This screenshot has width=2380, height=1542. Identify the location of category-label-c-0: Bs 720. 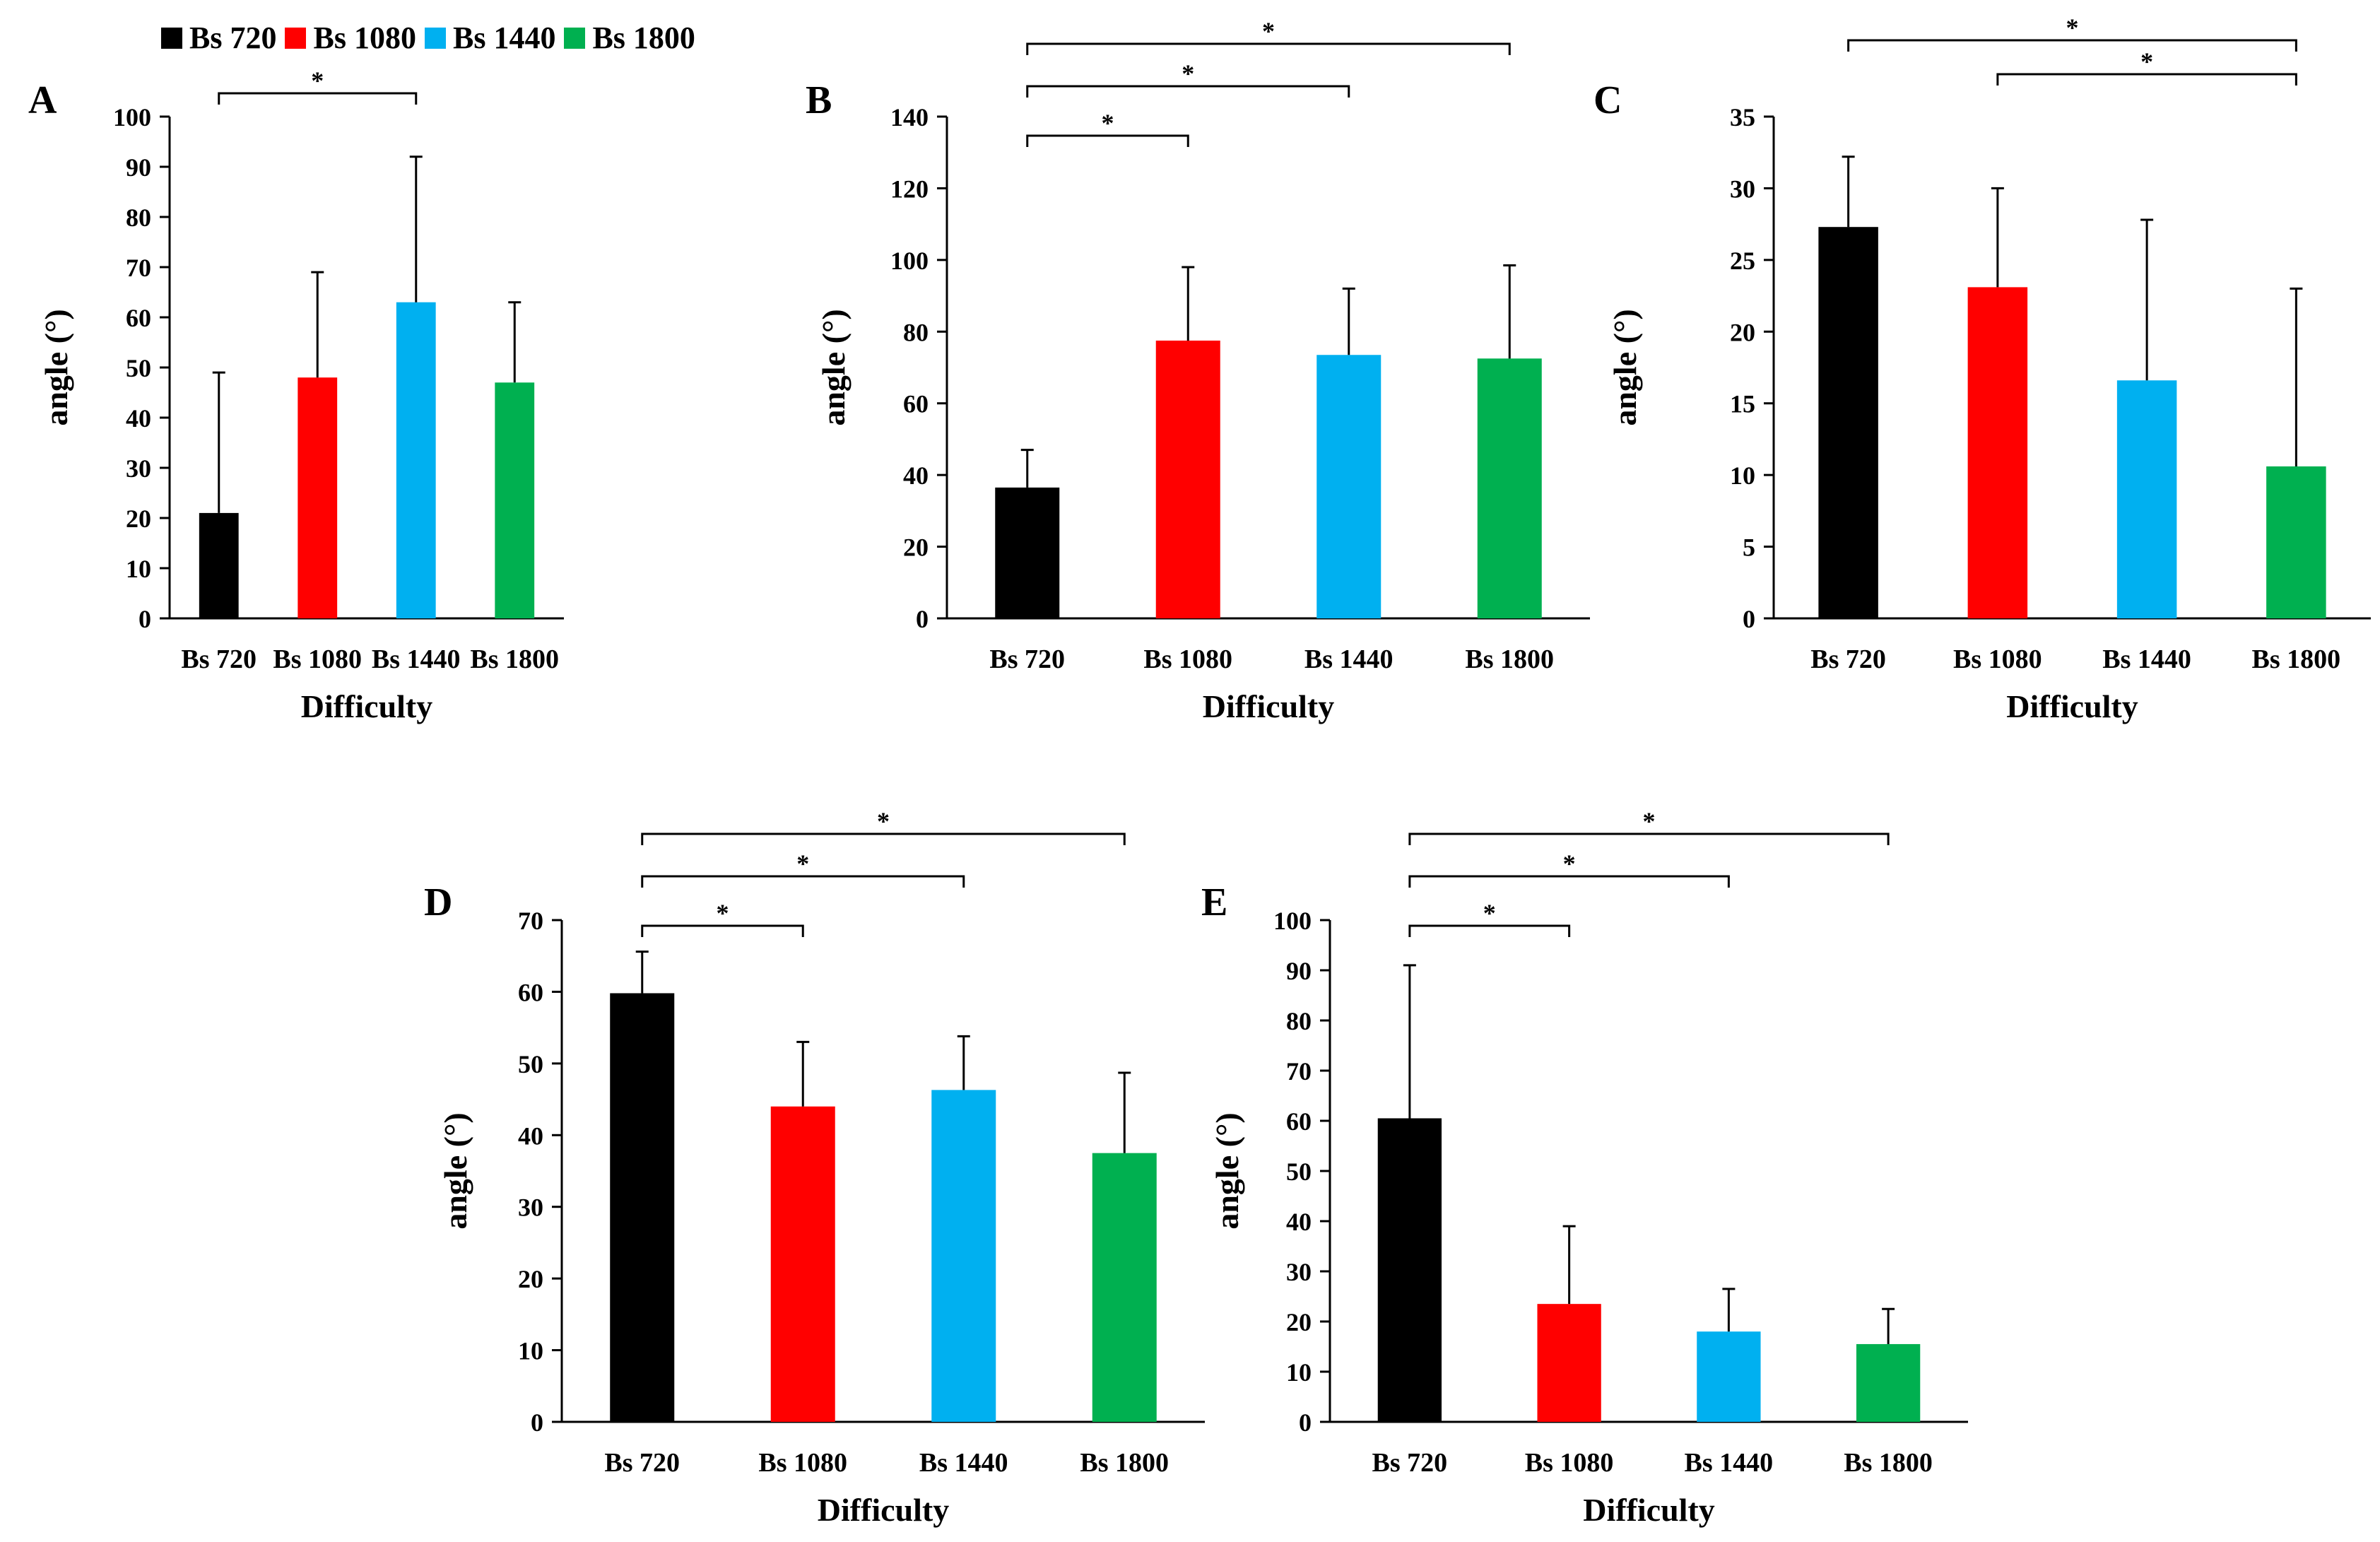
(1848, 659).